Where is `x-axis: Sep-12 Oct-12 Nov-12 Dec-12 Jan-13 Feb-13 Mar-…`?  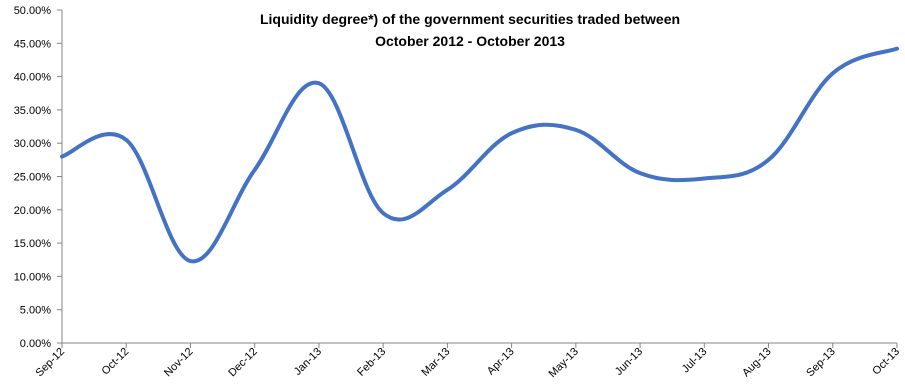
x-axis: Sep-12 Oct-12 Nov-12 Dec-12 Jan-13 Feb-13 Mar-… is located at coordinates (468, 361).